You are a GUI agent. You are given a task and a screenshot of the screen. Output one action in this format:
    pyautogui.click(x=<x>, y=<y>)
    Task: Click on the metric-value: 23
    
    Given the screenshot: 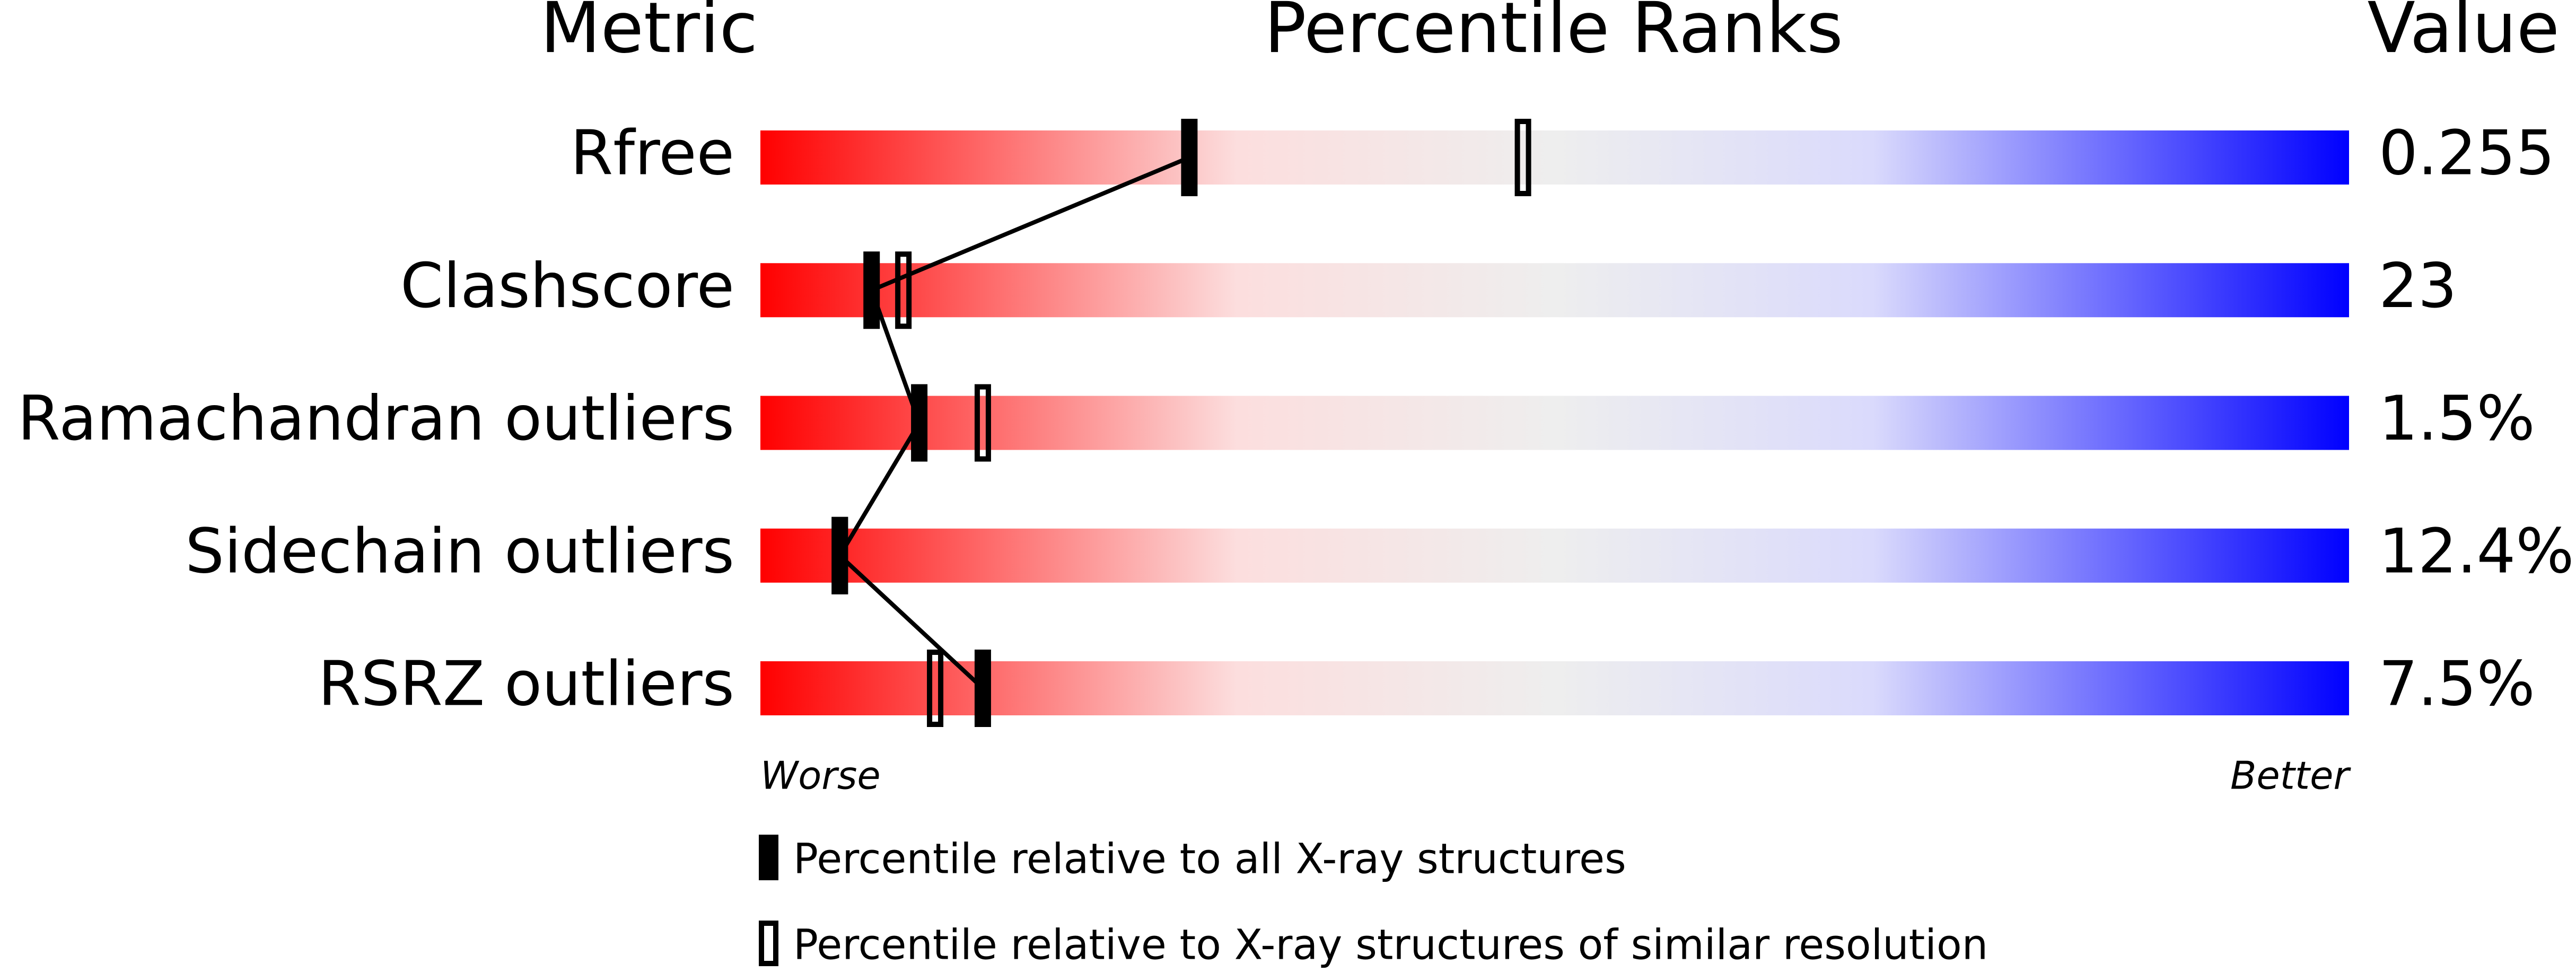 What is the action you would take?
    pyautogui.click(x=2418, y=286)
    